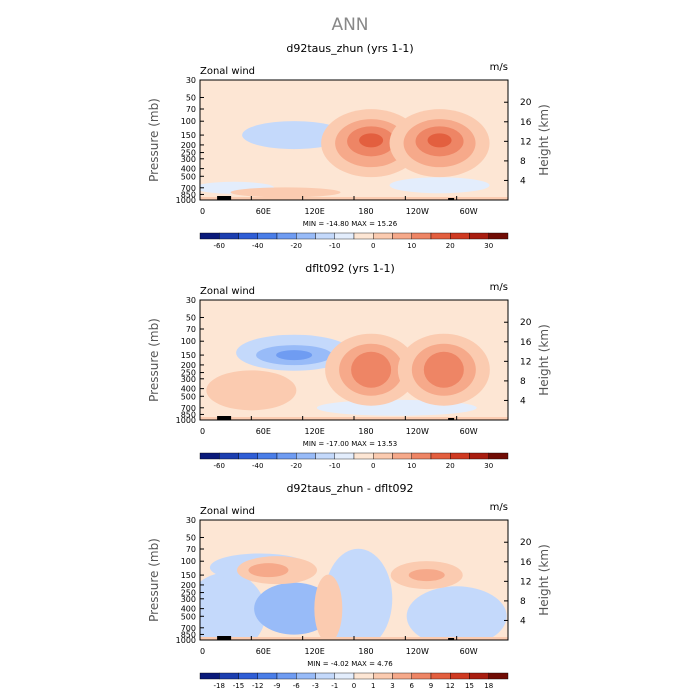 This screenshot has height=700, width=700. I want to click on colorbar-label: 0, so click(373, 466).